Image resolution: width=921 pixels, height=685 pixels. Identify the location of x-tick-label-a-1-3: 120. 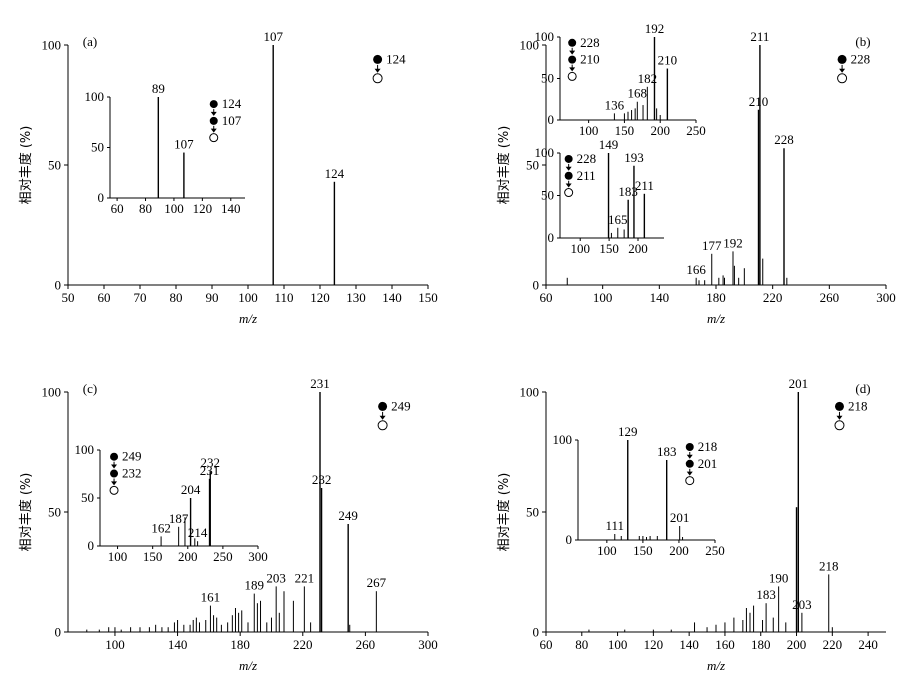
(203, 208).